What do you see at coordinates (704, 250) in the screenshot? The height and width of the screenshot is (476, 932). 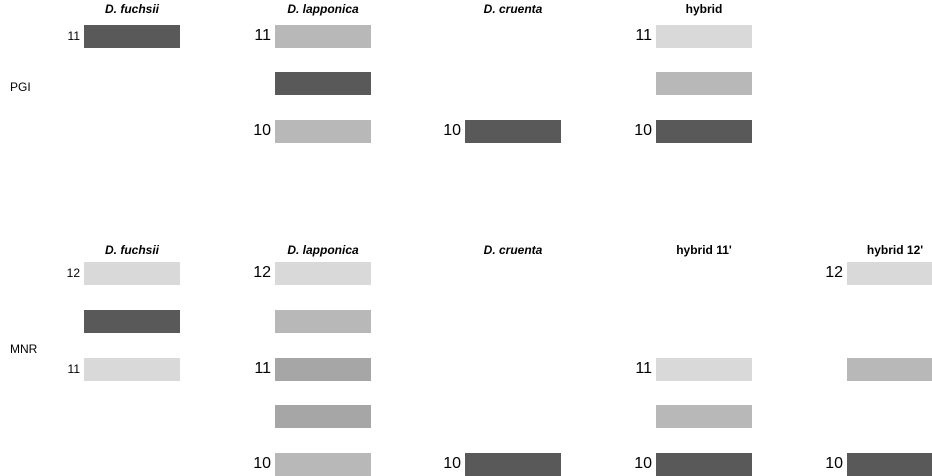 I see `column-header: hybrid 11'` at bounding box center [704, 250].